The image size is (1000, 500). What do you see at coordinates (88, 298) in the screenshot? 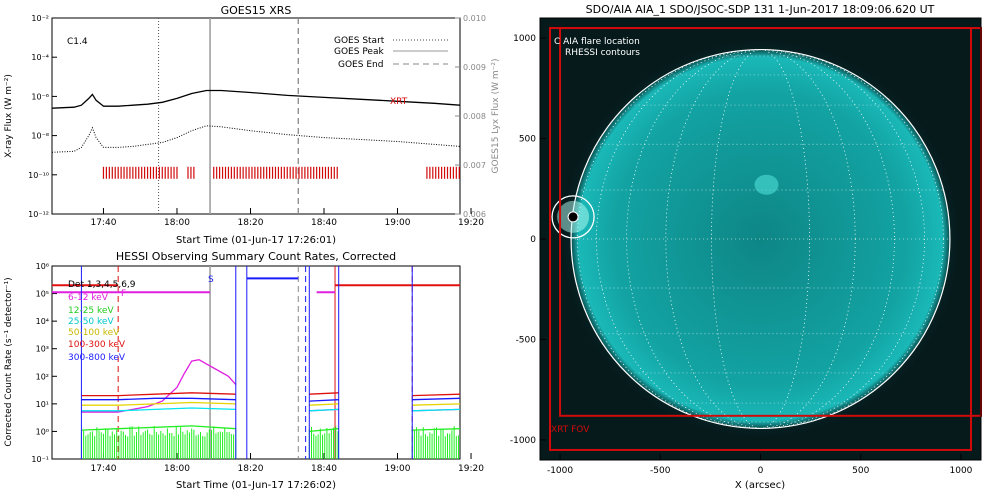
I see `legend-6-12: 6-12 keV` at bounding box center [88, 298].